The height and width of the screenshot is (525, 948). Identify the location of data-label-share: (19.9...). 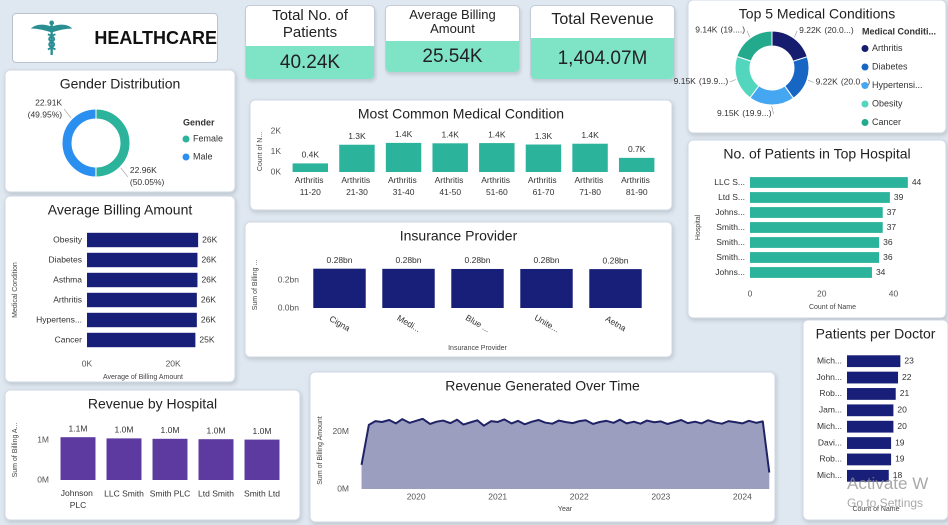
(713, 81).